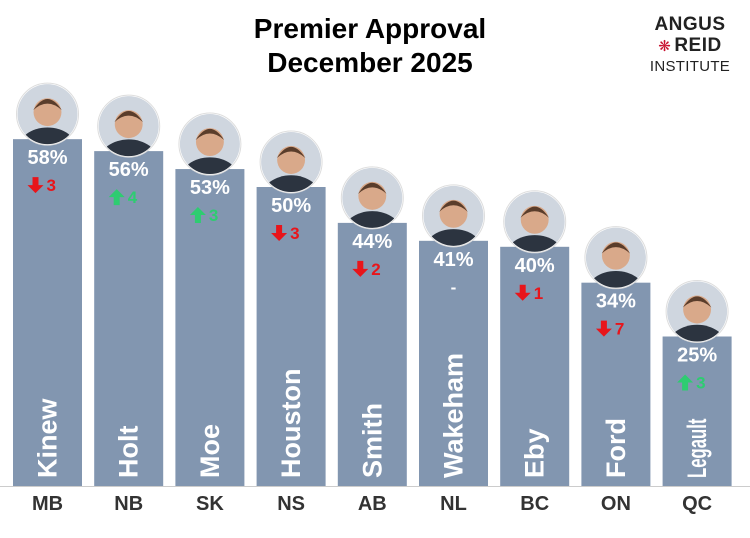 This screenshot has height=538, width=750. What do you see at coordinates (535, 366) in the screenshot?
I see `bar-bc` at bounding box center [535, 366].